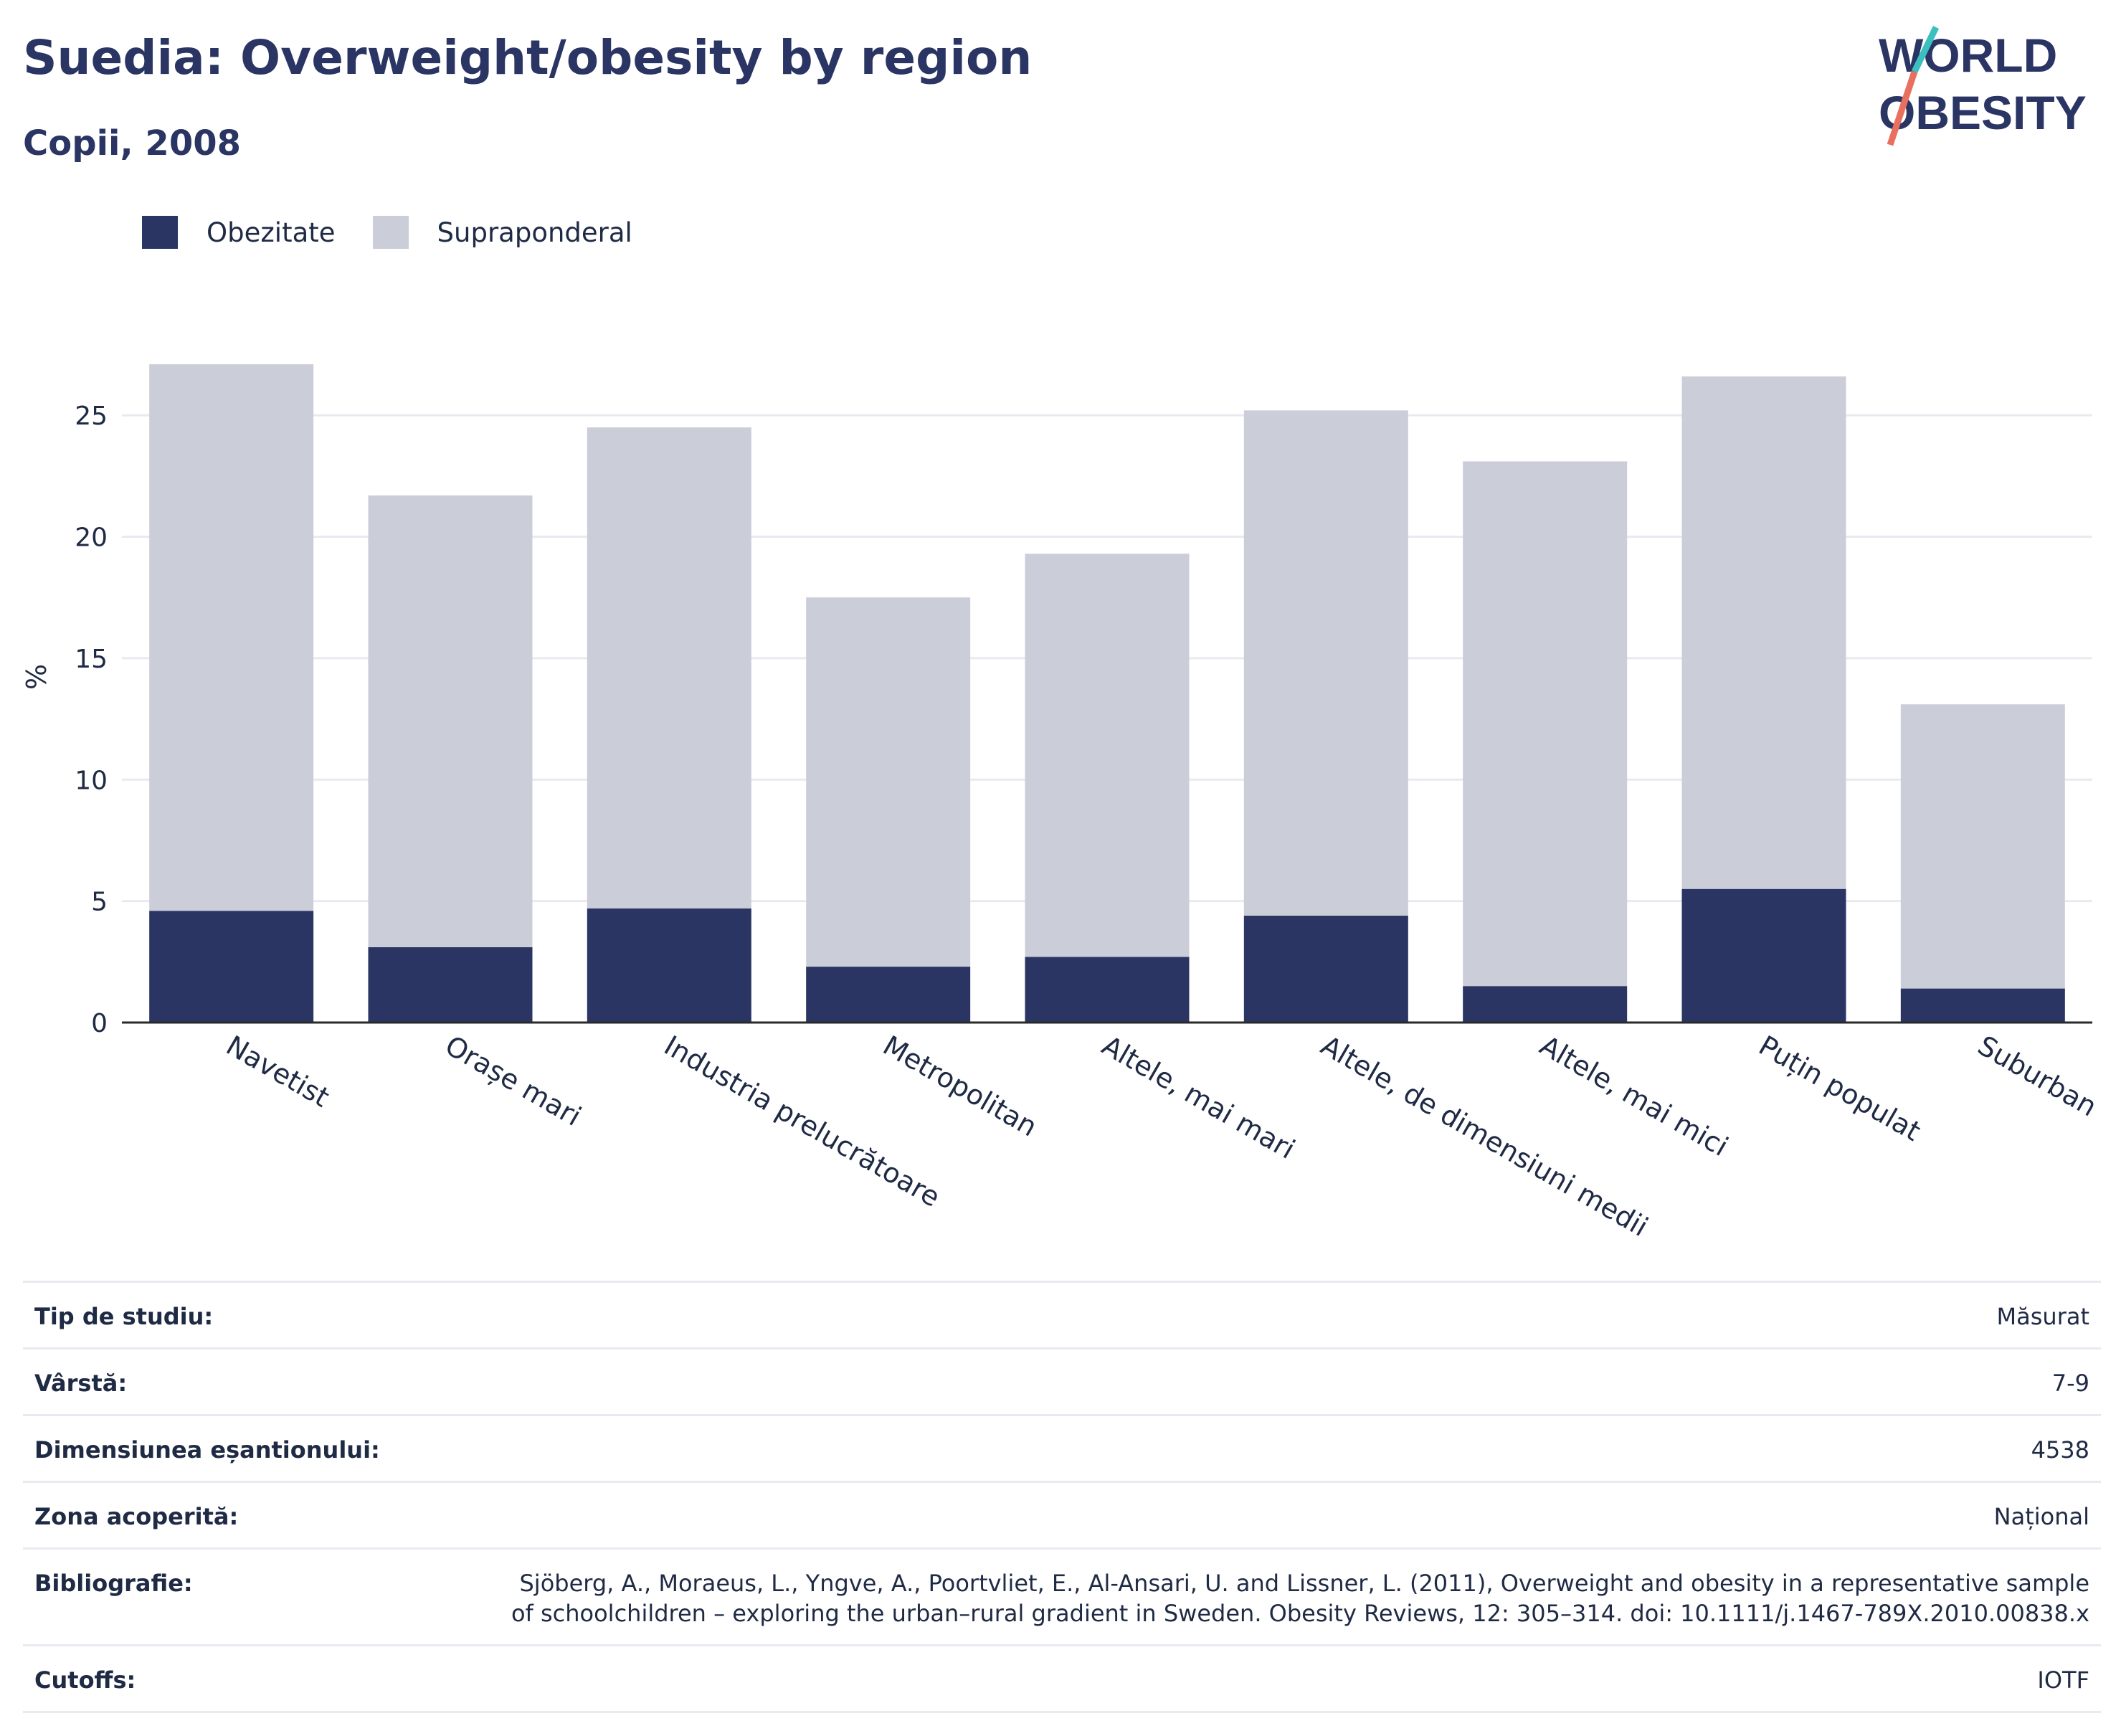 Image resolution: width=2121 pixels, height=1736 pixels. Describe the element at coordinates (534, 232) in the screenshot. I see `legend-label-overweight: Supraponderal` at that location.